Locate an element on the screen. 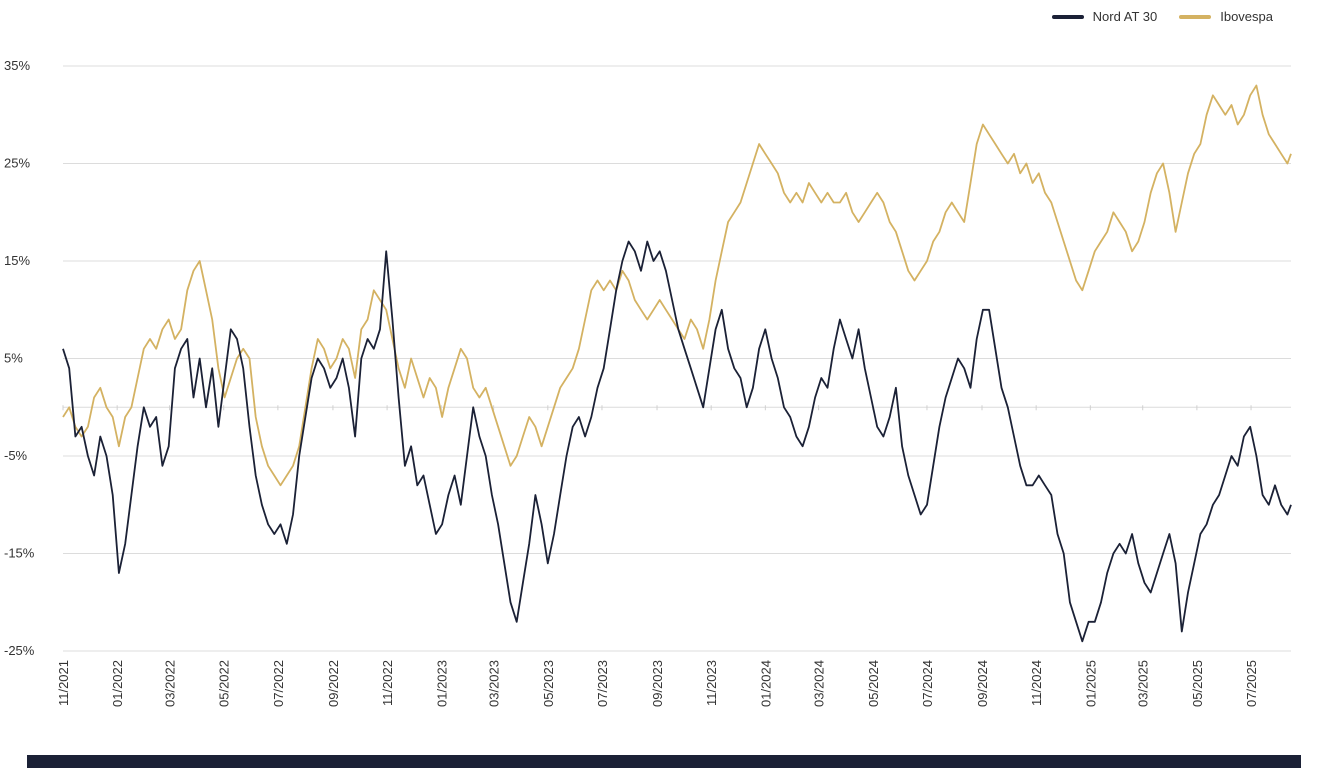 The height and width of the screenshot is (768, 1317). x-tick-label: 05/2023 is located at coordinates (548, 683).